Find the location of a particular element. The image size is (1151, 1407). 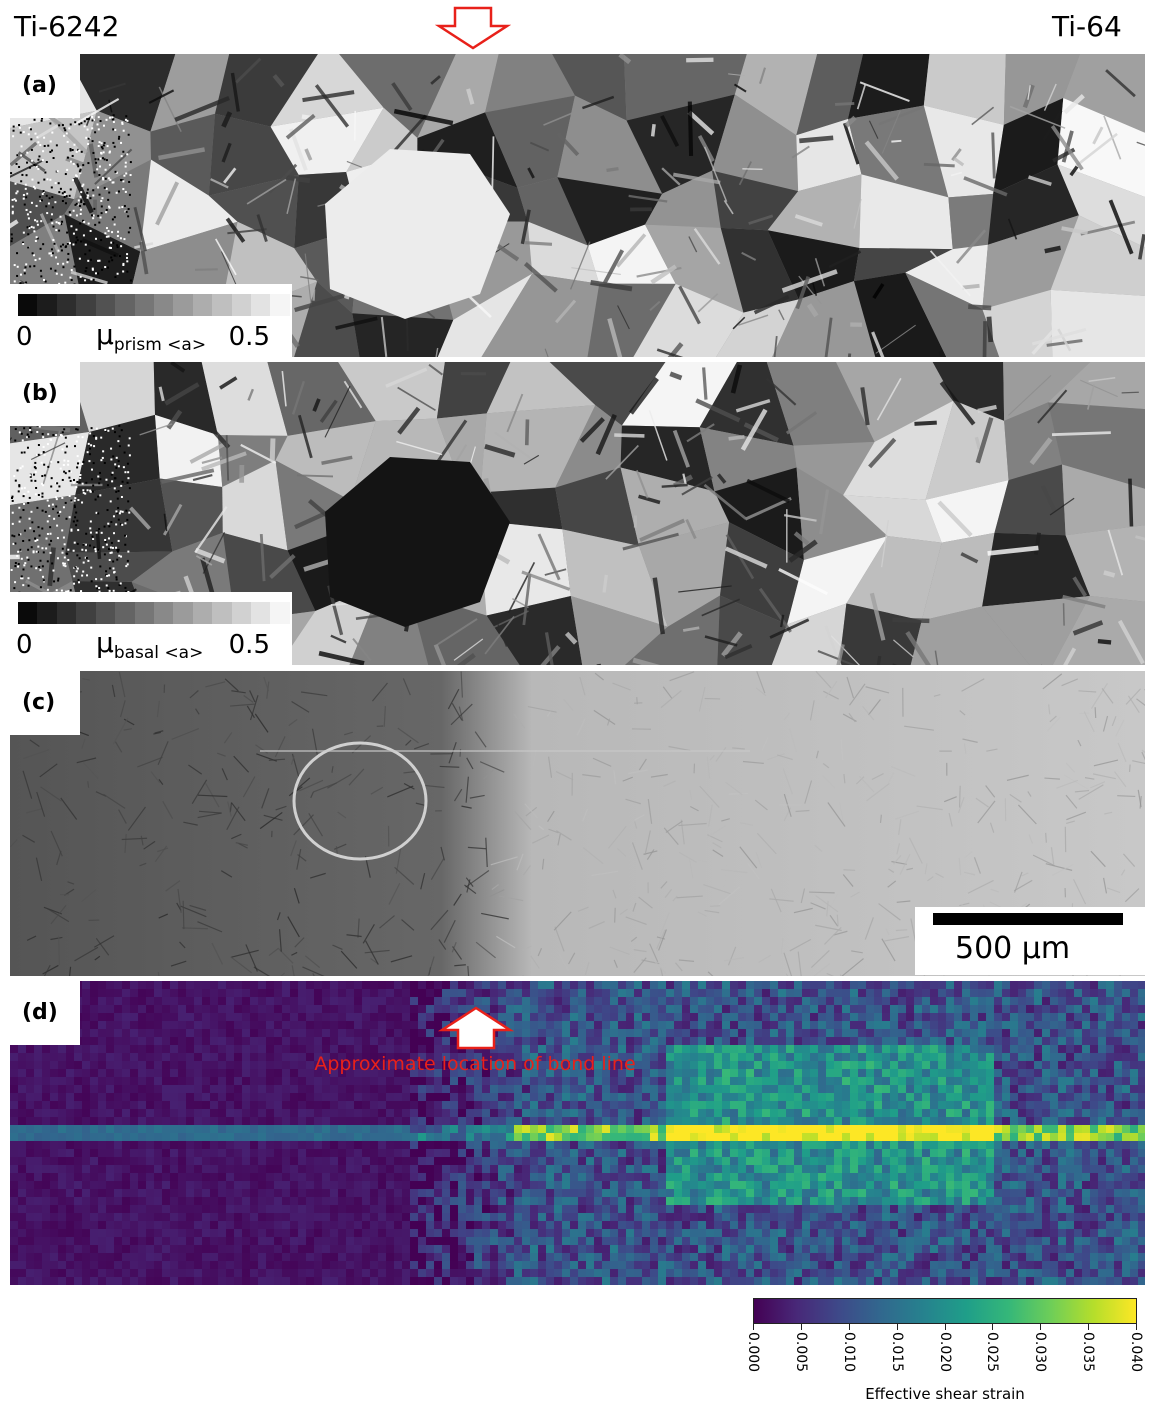

panel-b-label: (b) is located at coordinates (45, 394).